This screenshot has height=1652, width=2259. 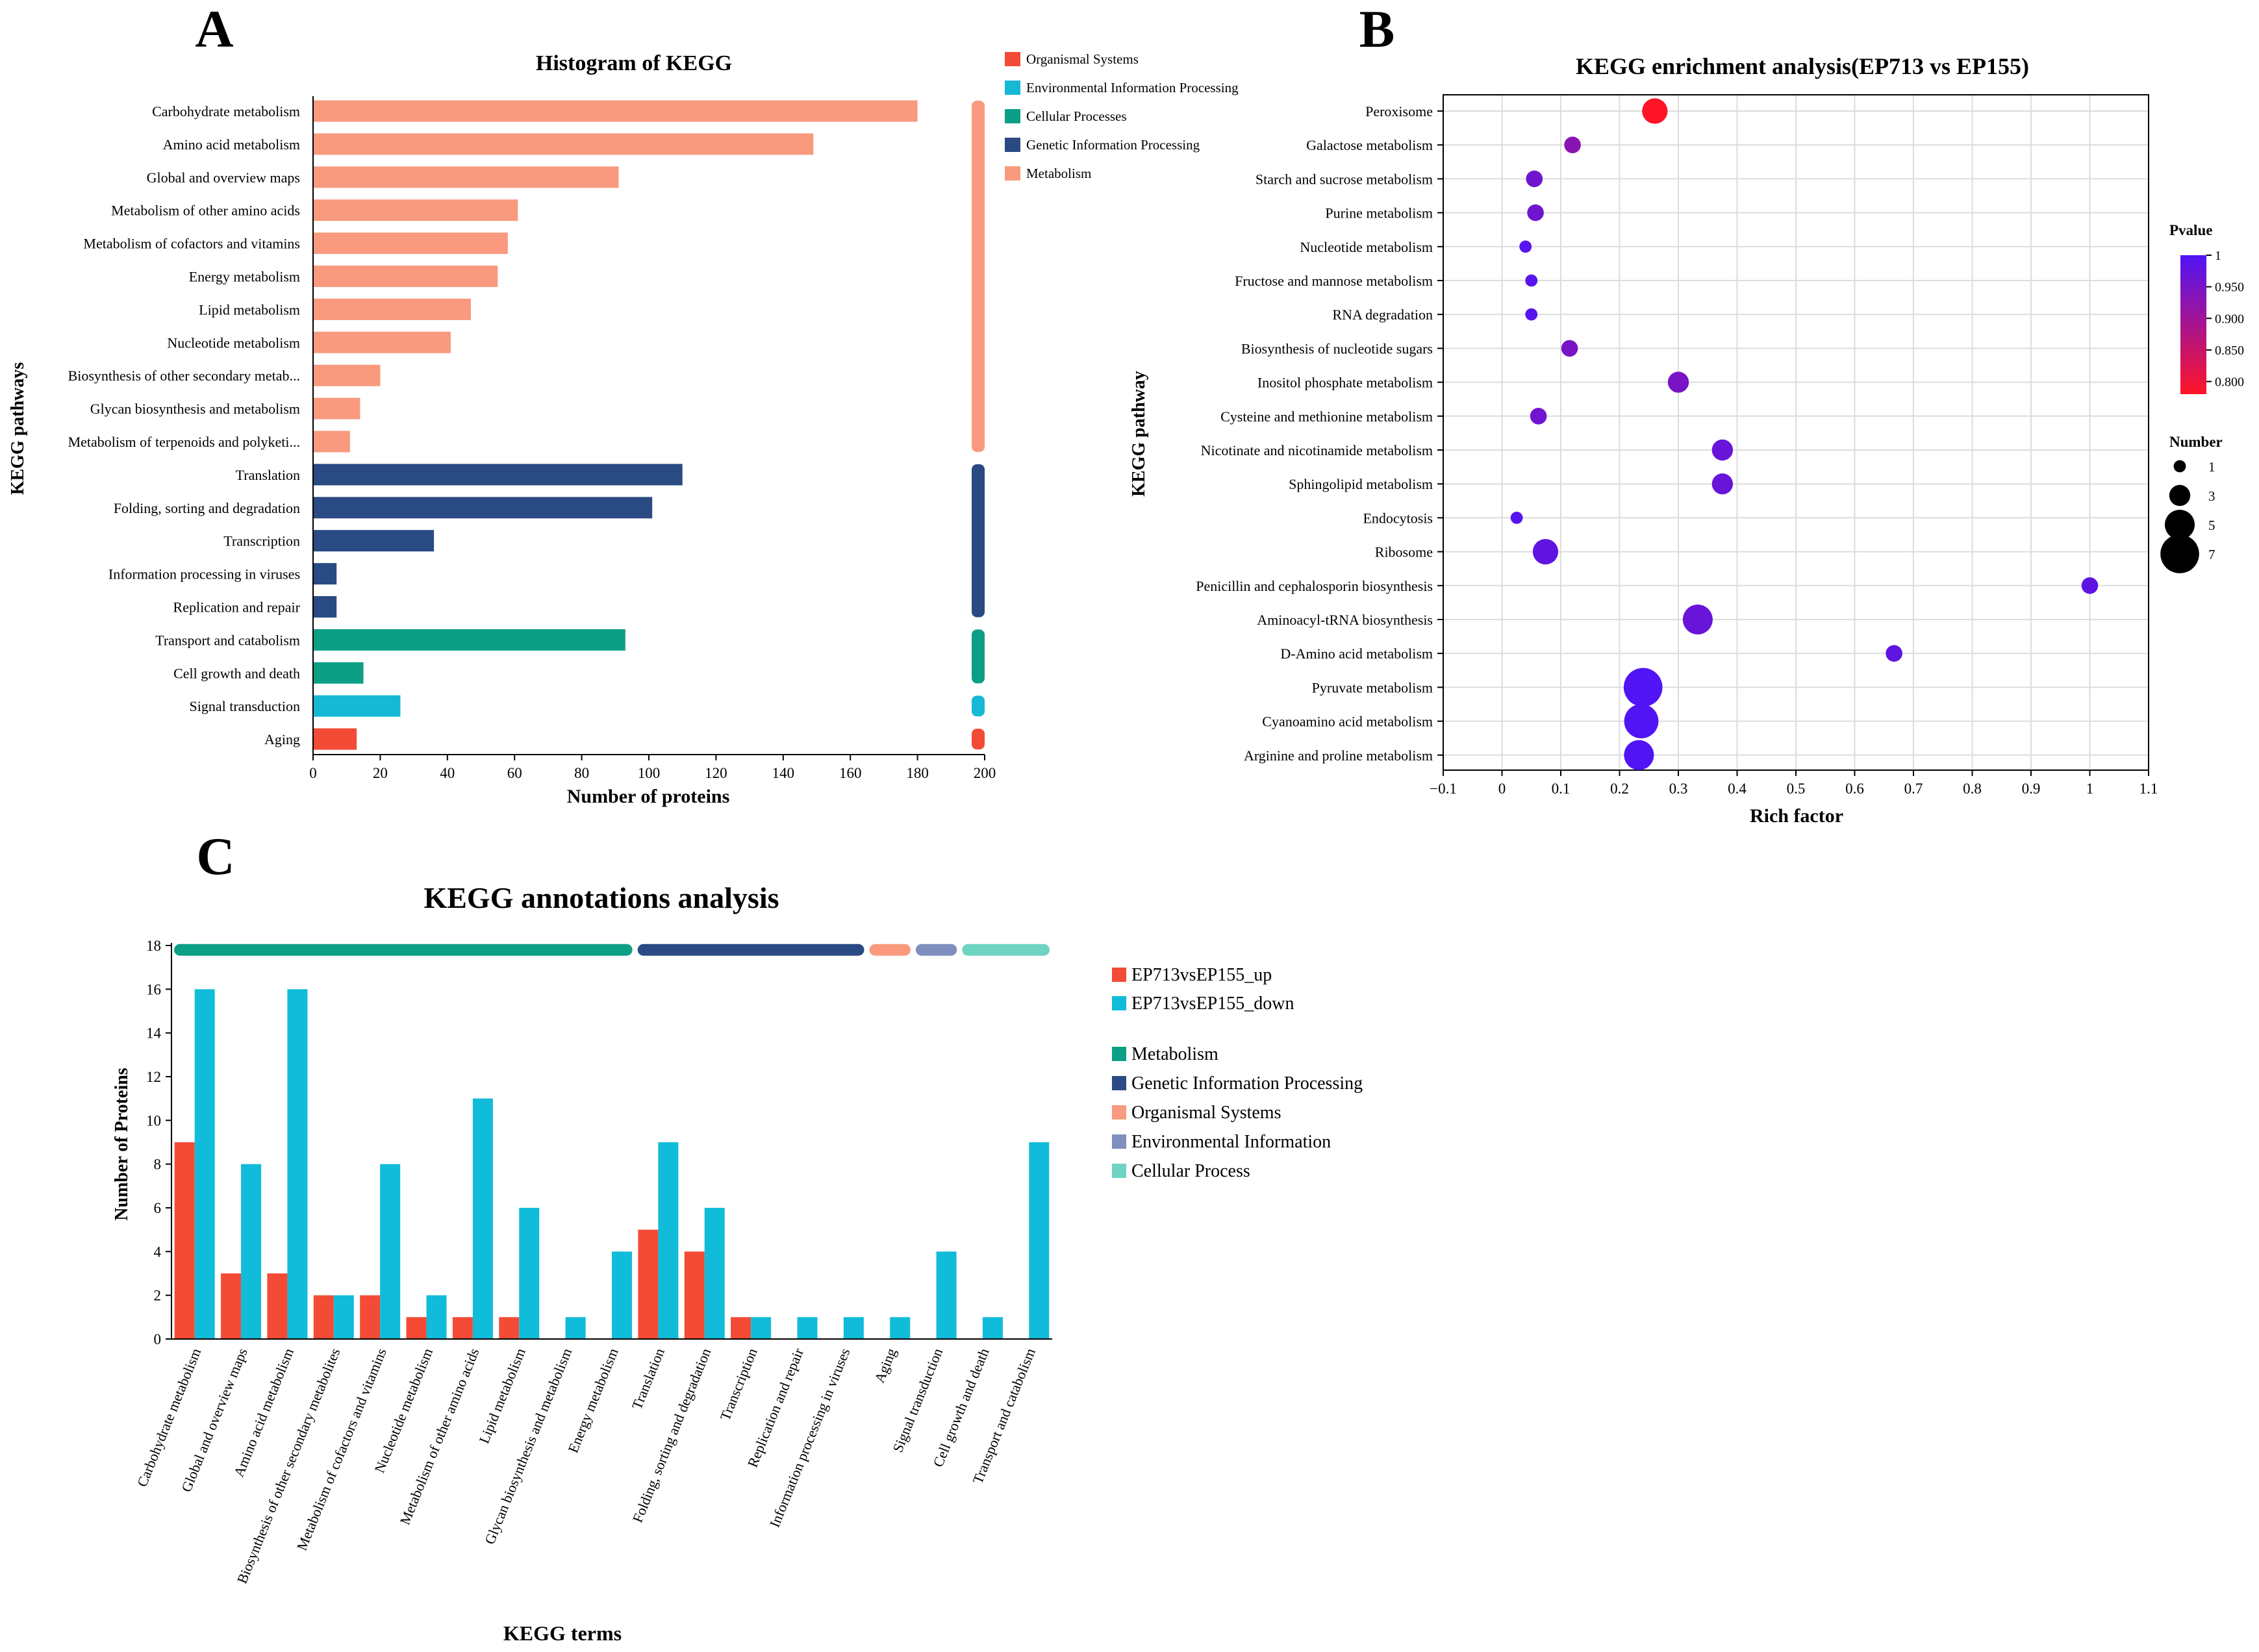 I want to click on y-tick-label-a: Transport and catabolism, so click(x=228, y=640).